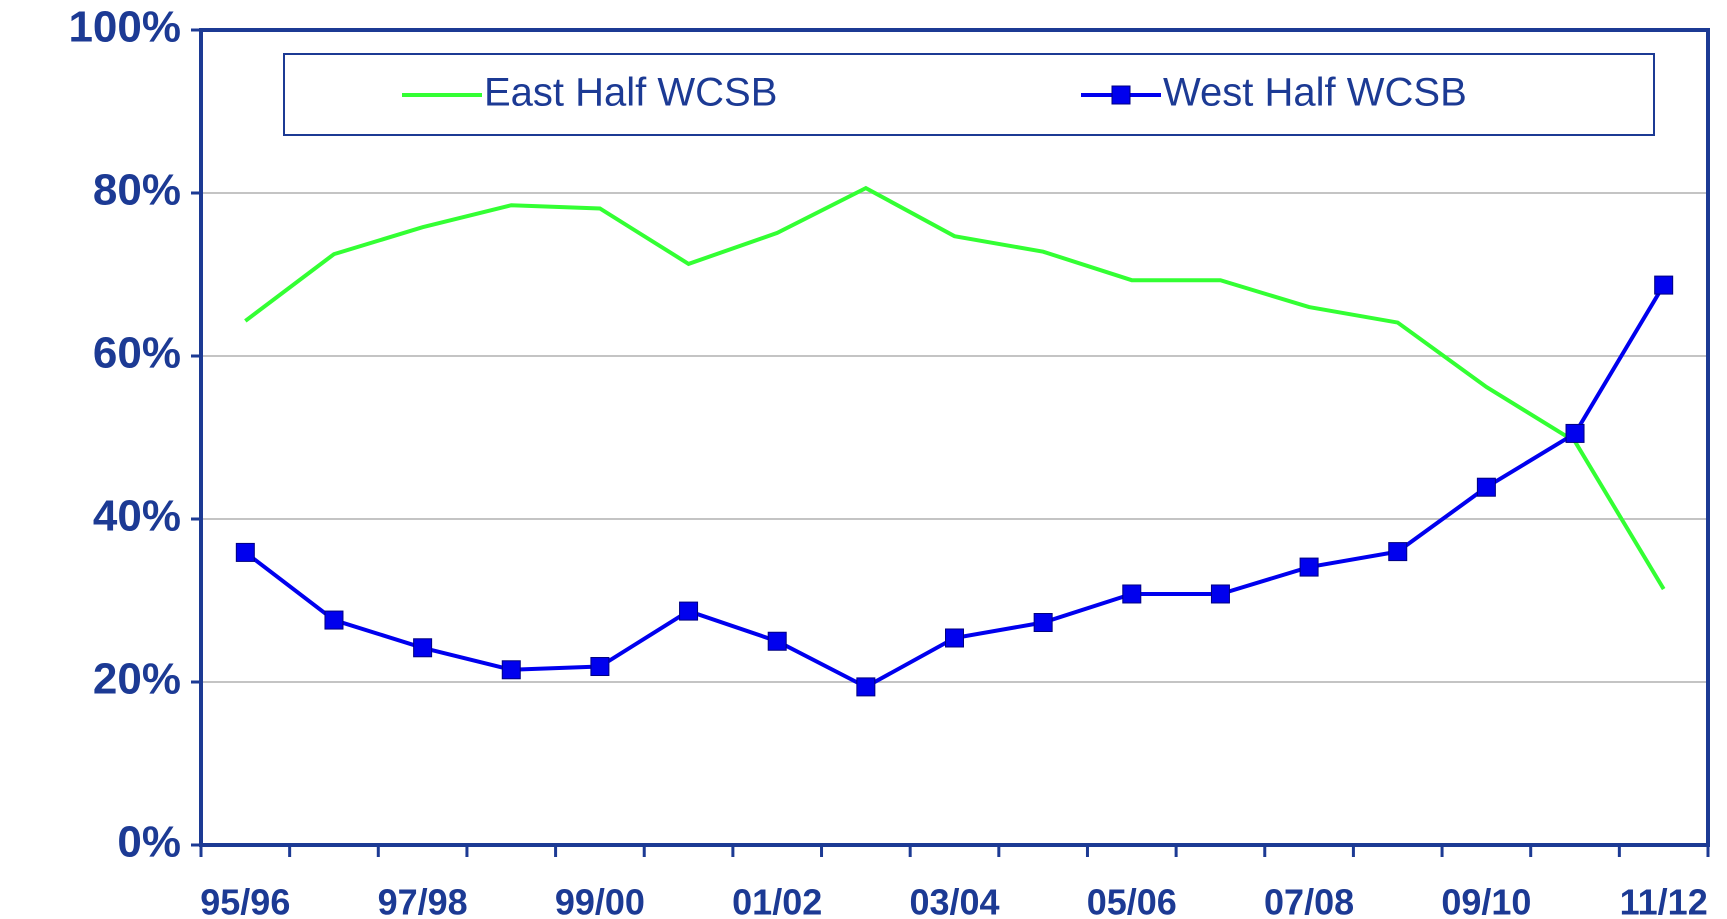 This screenshot has width=1727, height=919. I want to click on y-tick-label: 100%, so click(124, 27).